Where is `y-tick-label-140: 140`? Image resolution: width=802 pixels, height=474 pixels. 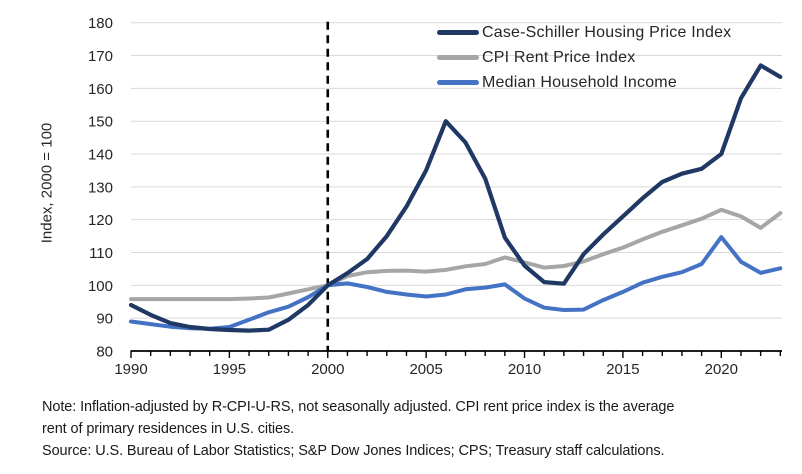
y-tick-label-140: 140 is located at coordinates (100, 155).